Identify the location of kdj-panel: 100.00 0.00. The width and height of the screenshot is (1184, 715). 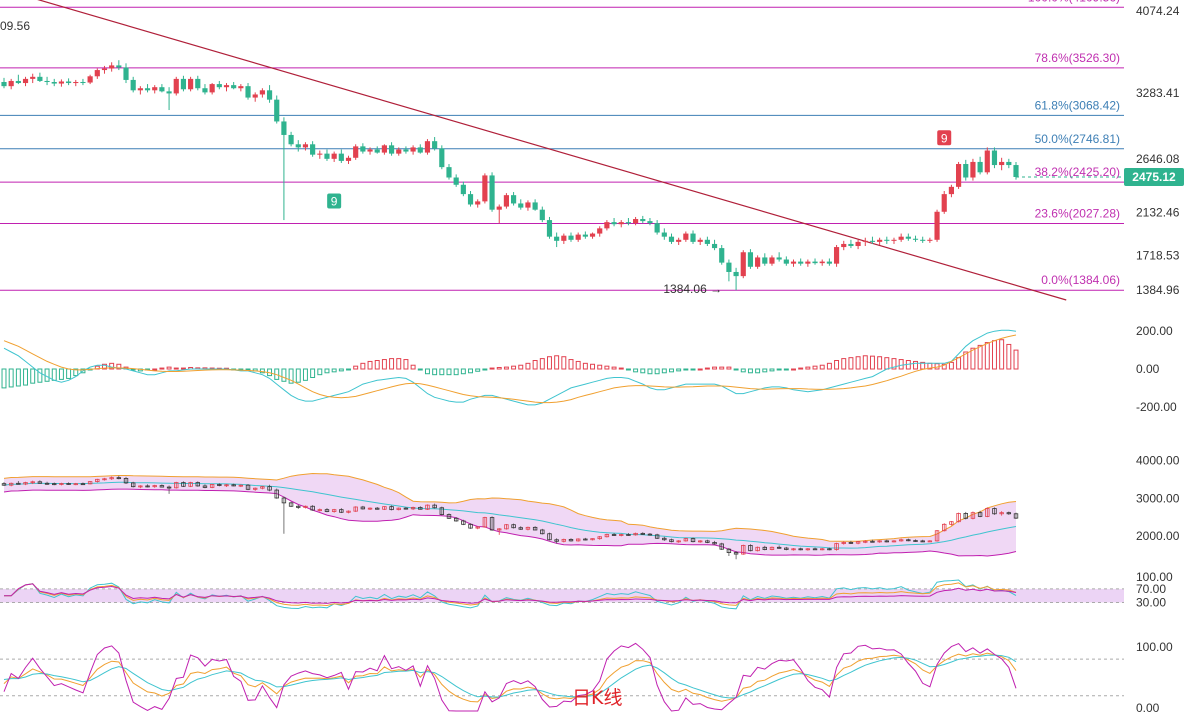
(586, 677).